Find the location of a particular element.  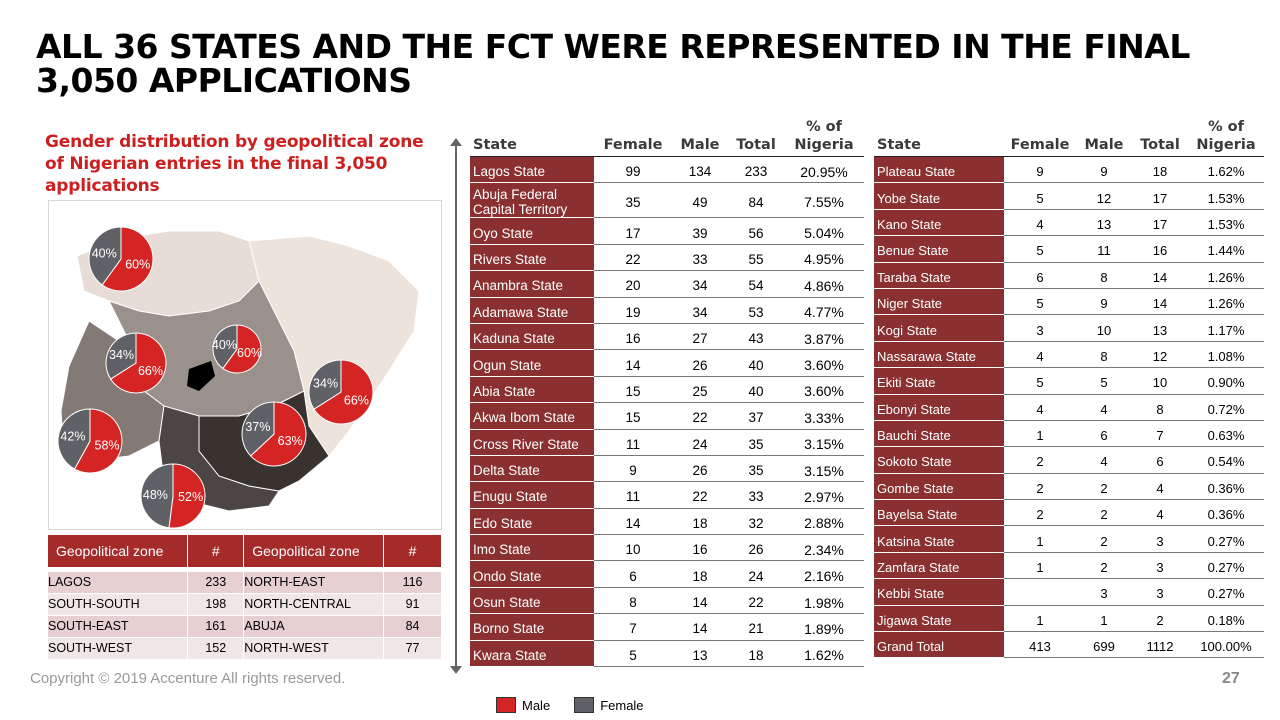

state-row: Lagos State 99 134 233 20.95% is located at coordinates (667, 170).